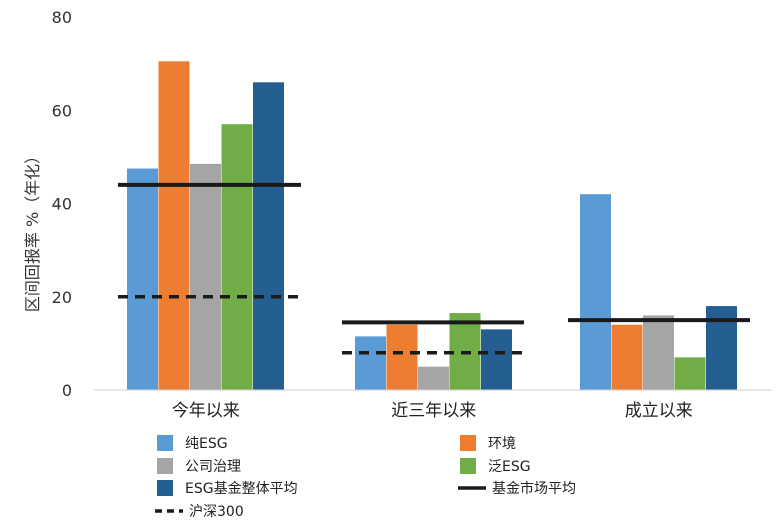 The image size is (778, 528). Describe the element at coordinates (62, 297) in the screenshot. I see `y-tick-label: 20` at that location.